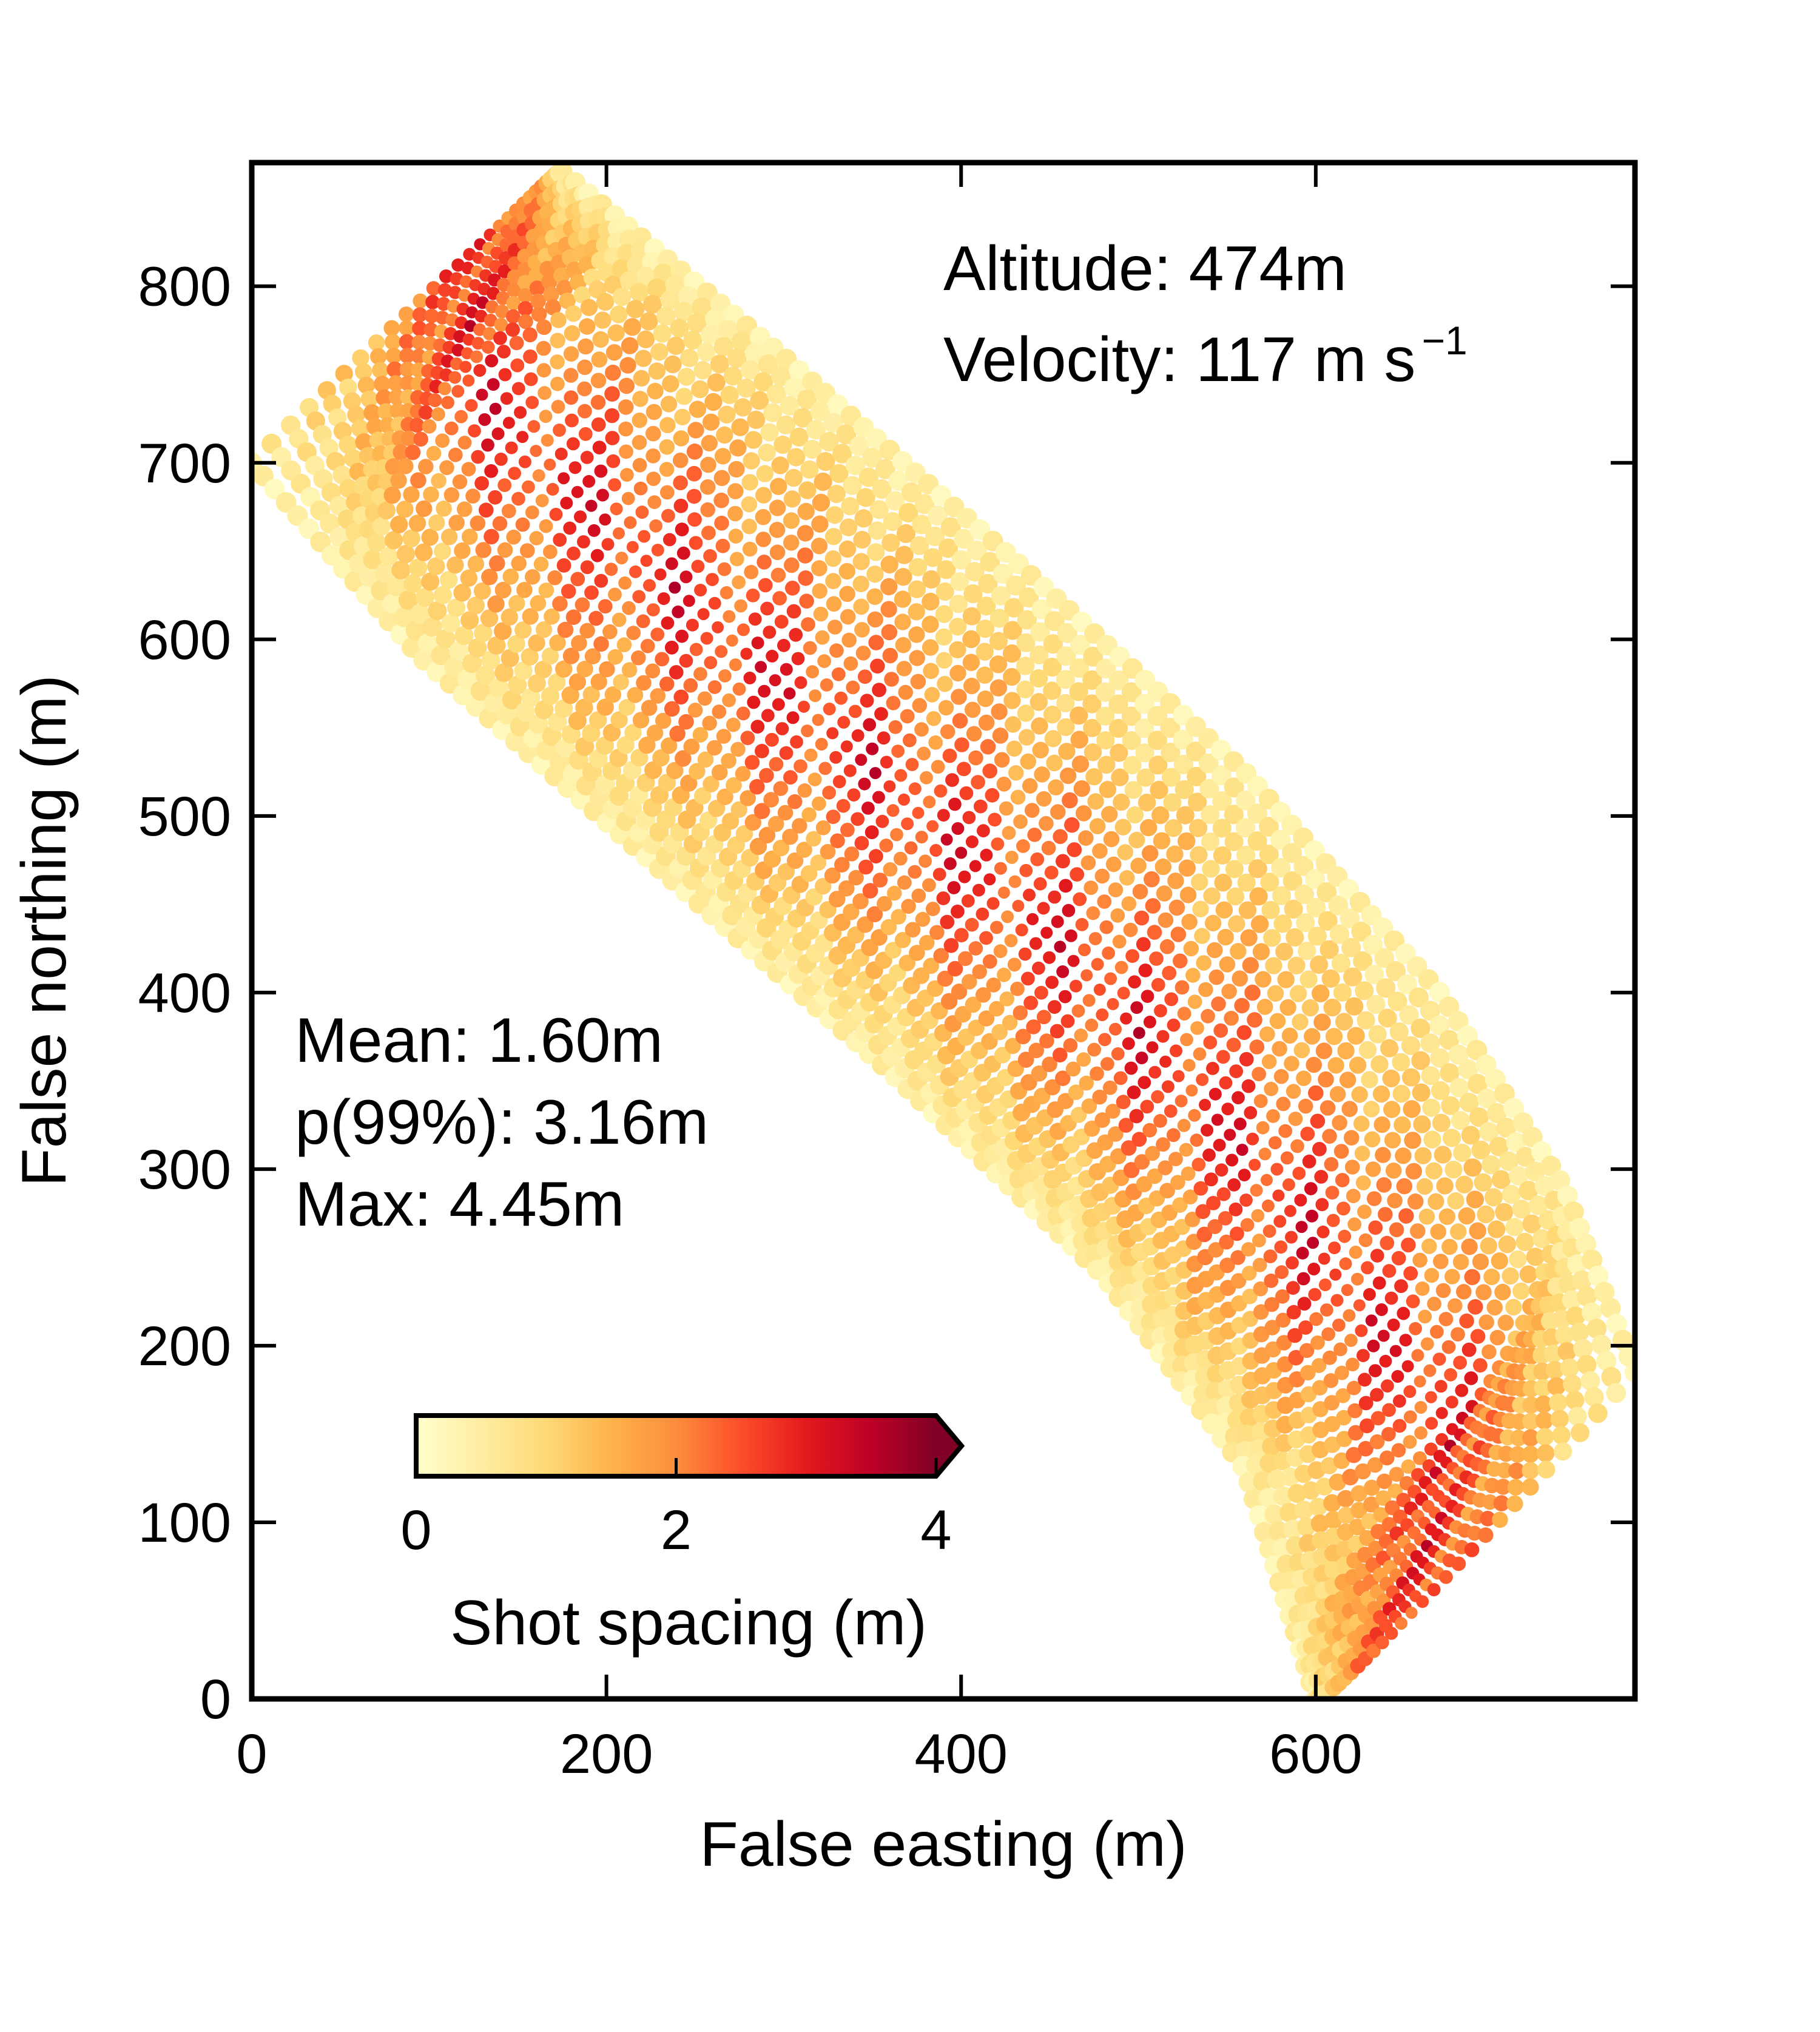 This screenshot has height=2032, width=1820. Describe the element at coordinates (935, 1530) in the screenshot. I see `colorbar-tick-label: 4` at that location.